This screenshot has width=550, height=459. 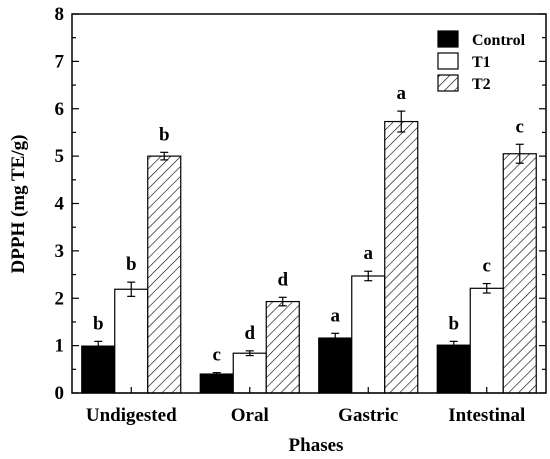 What do you see at coordinates (368, 415) in the screenshot?
I see `x-tick-label: Gastric` at bounding box center [368, 415].